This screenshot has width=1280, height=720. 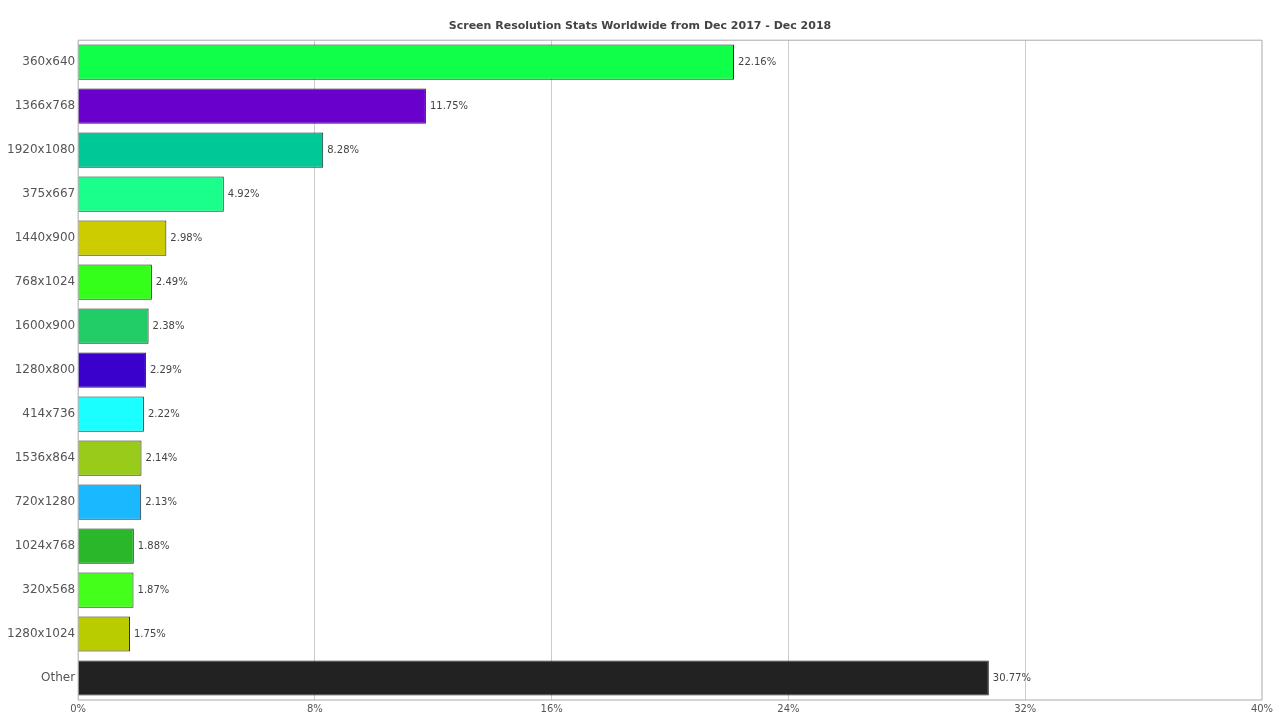 I want to click on y-tick-label: 414x736, so click(x=49, y=413).